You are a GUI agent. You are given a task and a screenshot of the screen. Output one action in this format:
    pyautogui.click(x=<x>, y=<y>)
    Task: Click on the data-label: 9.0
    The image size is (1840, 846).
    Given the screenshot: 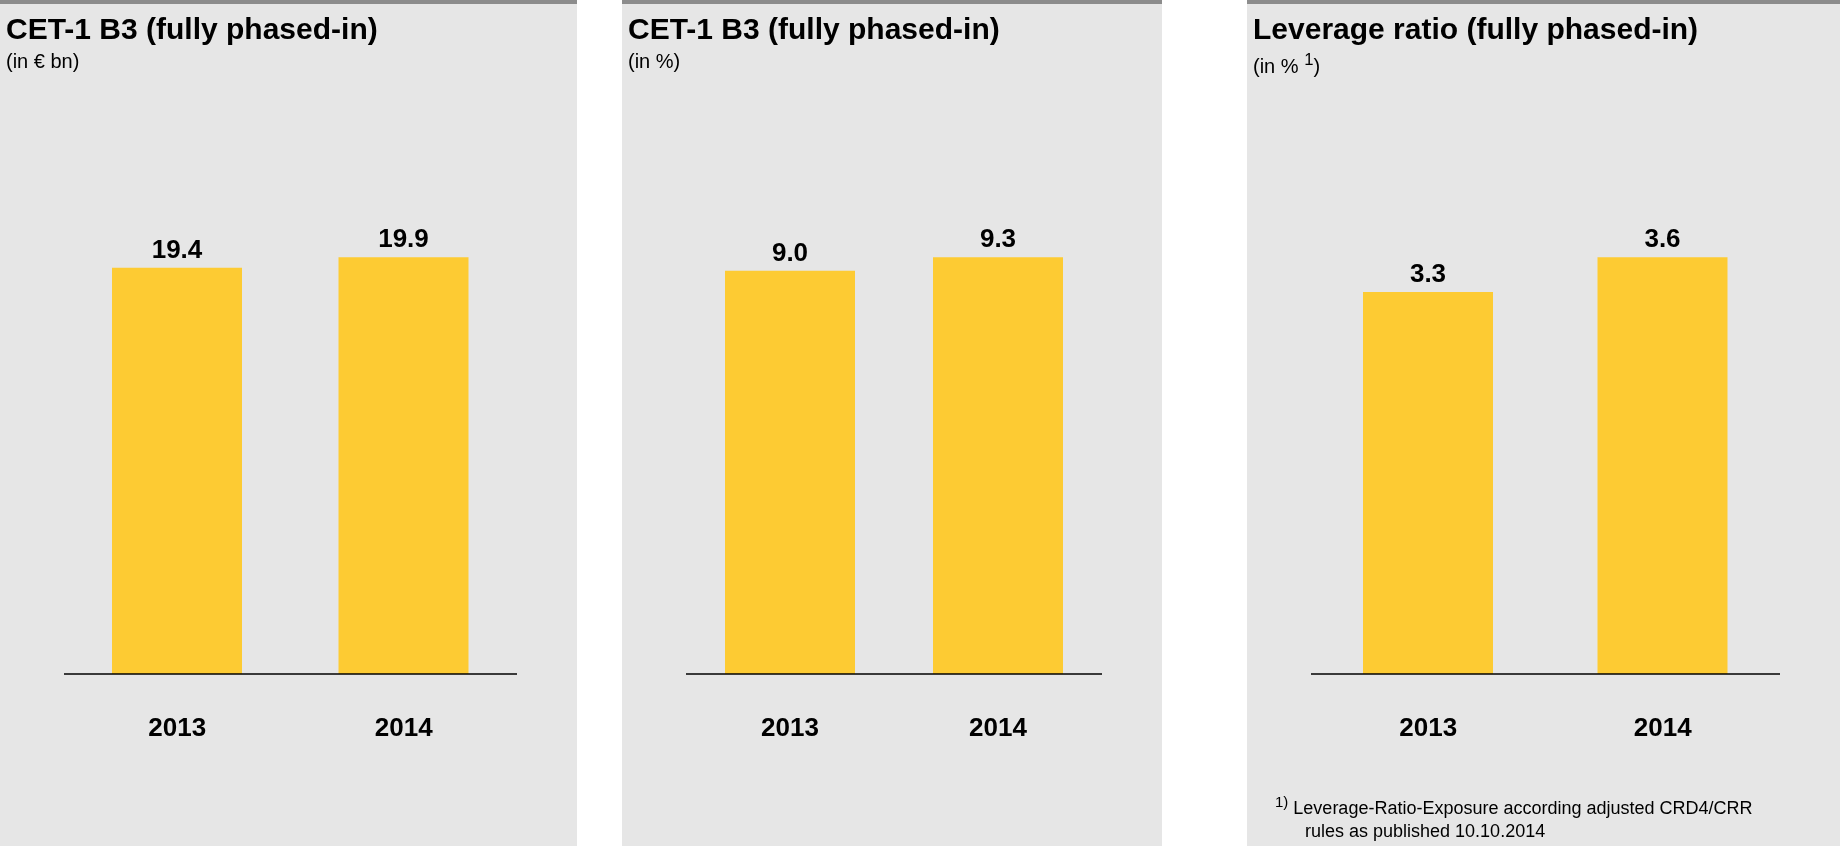 What is the action you would take?
    pyautogui.click(x=790, y=251)
    